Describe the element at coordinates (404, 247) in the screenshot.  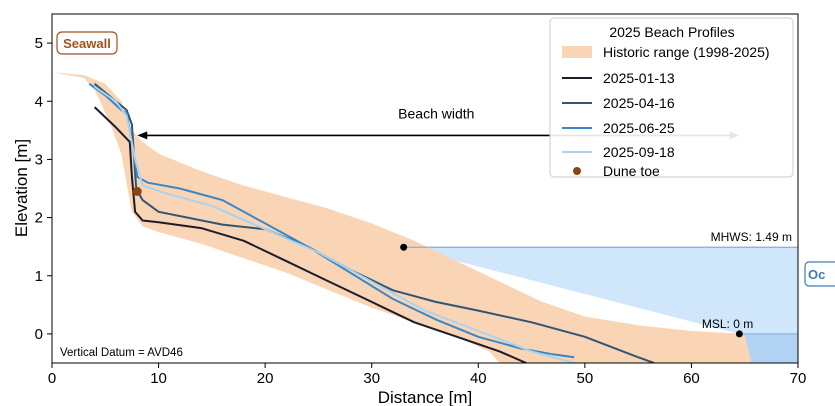
I see `mhws-marker` at that location.